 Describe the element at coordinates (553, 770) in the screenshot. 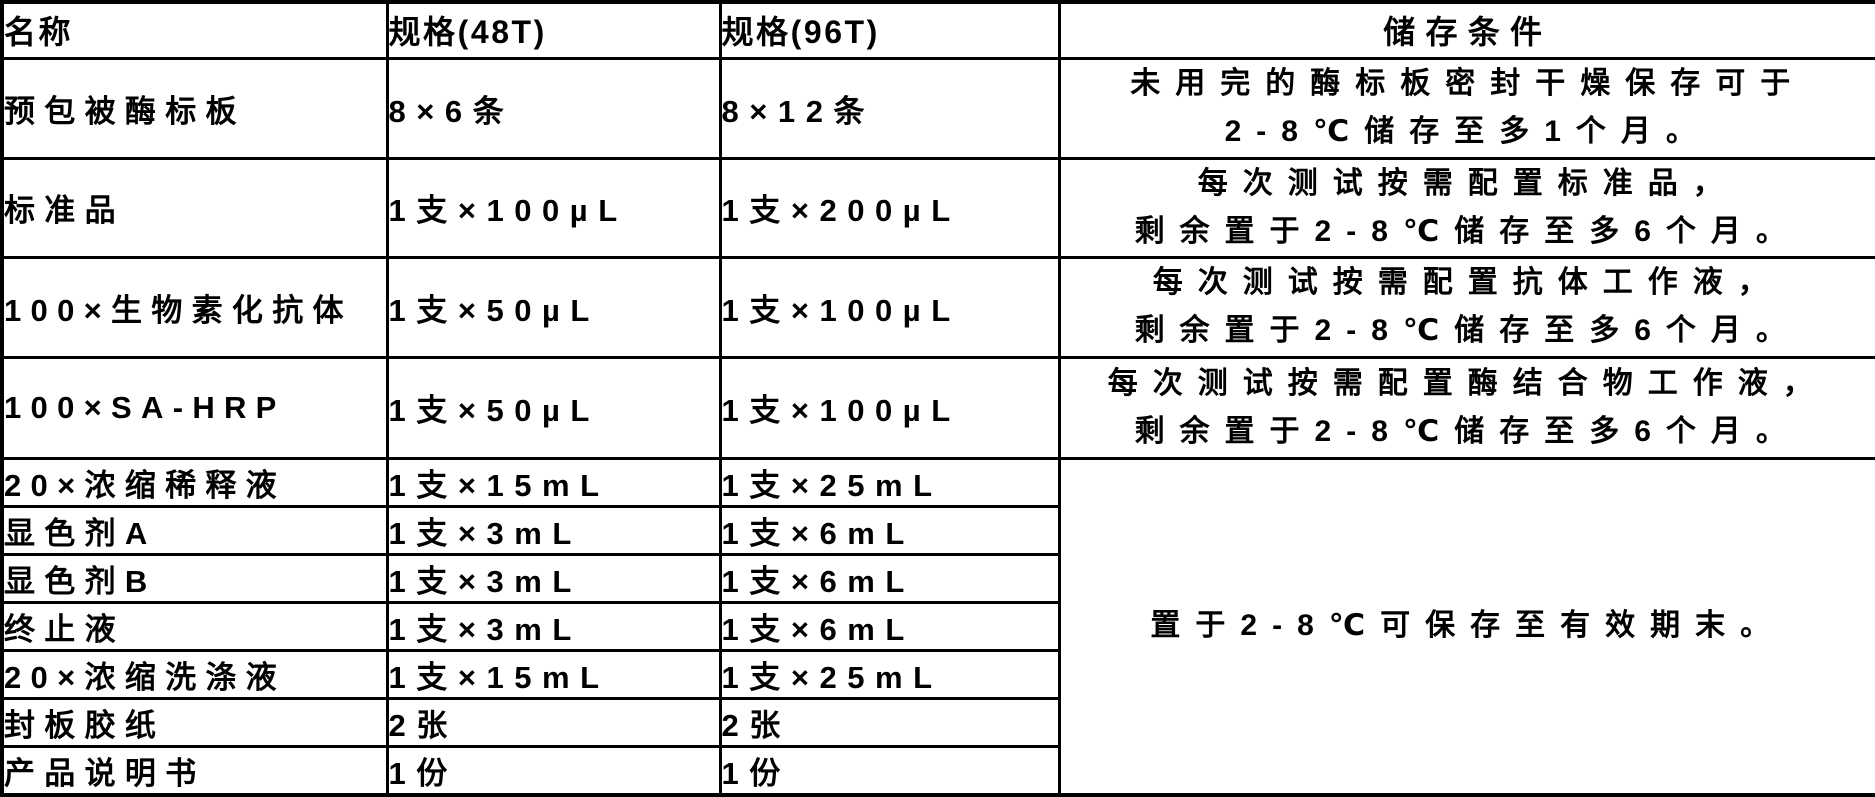

I see `cell-spec-48t: 1份` at that location.